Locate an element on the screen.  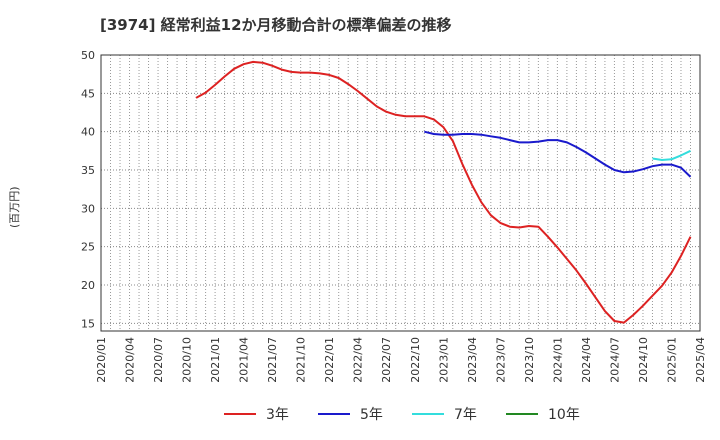
x-tick-label: 2023/10 is located at coordinates (529, 360).